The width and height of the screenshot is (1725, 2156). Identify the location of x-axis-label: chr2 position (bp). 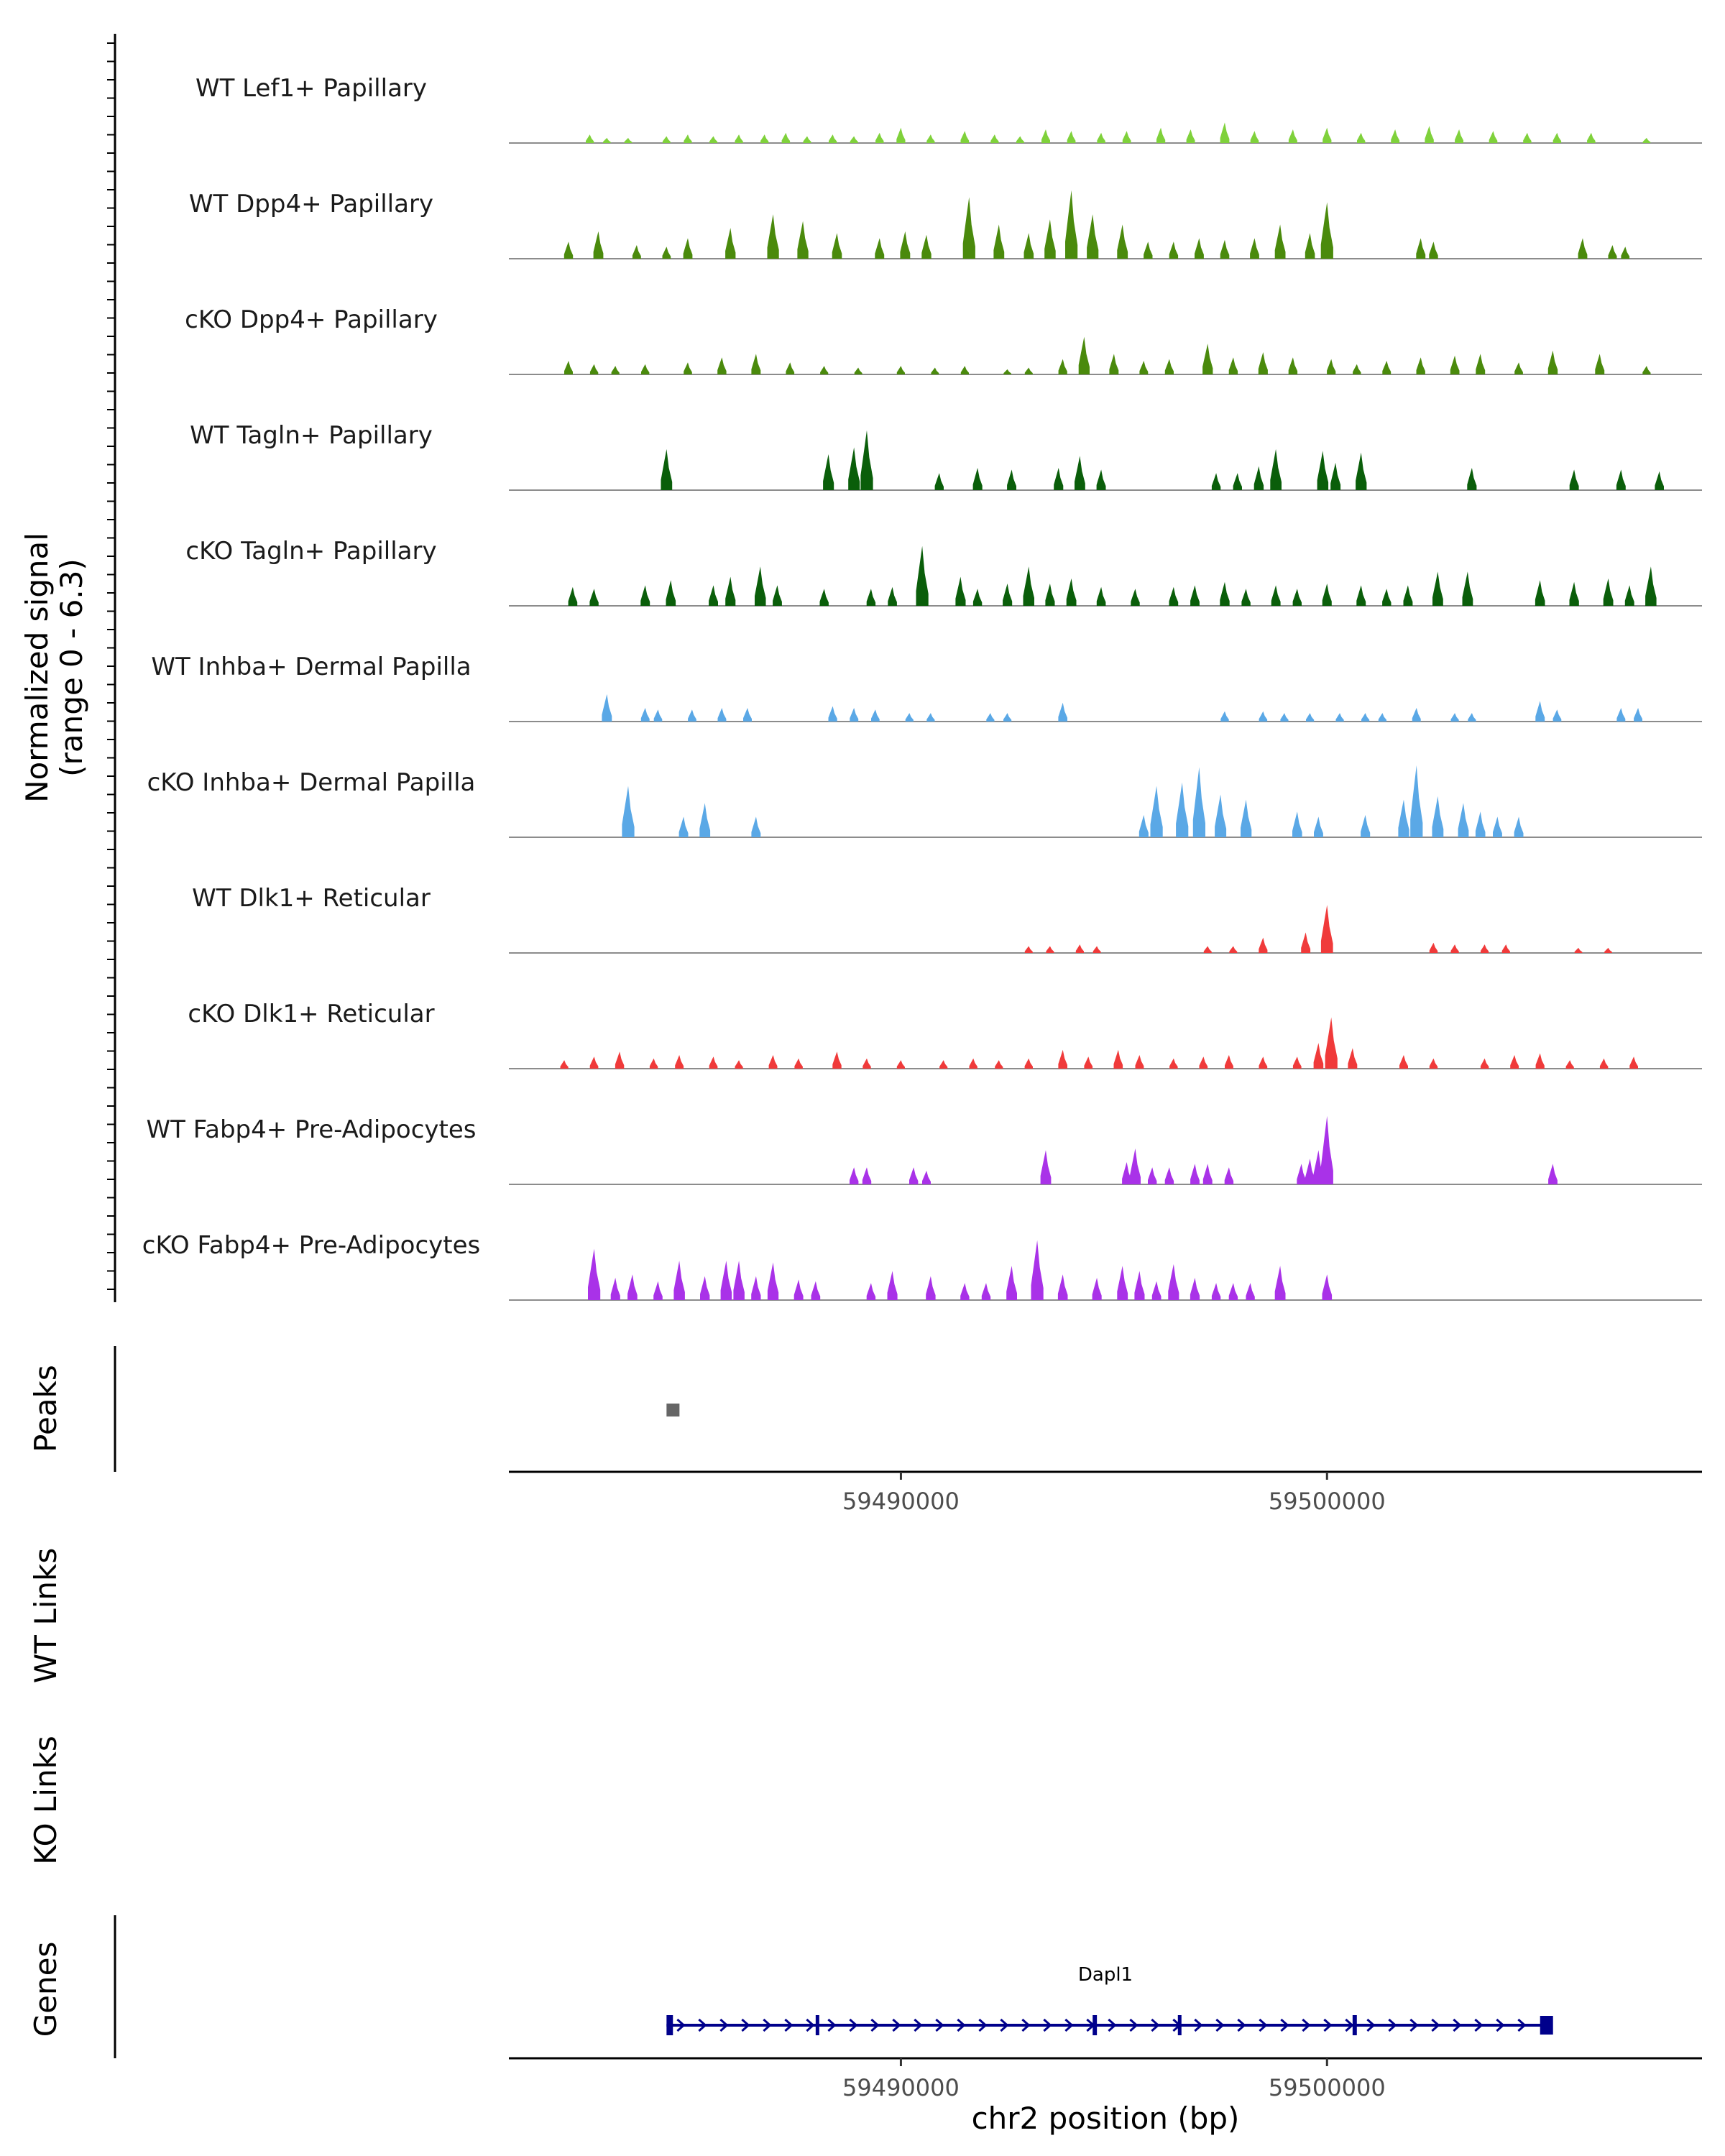
(1106, 2118).